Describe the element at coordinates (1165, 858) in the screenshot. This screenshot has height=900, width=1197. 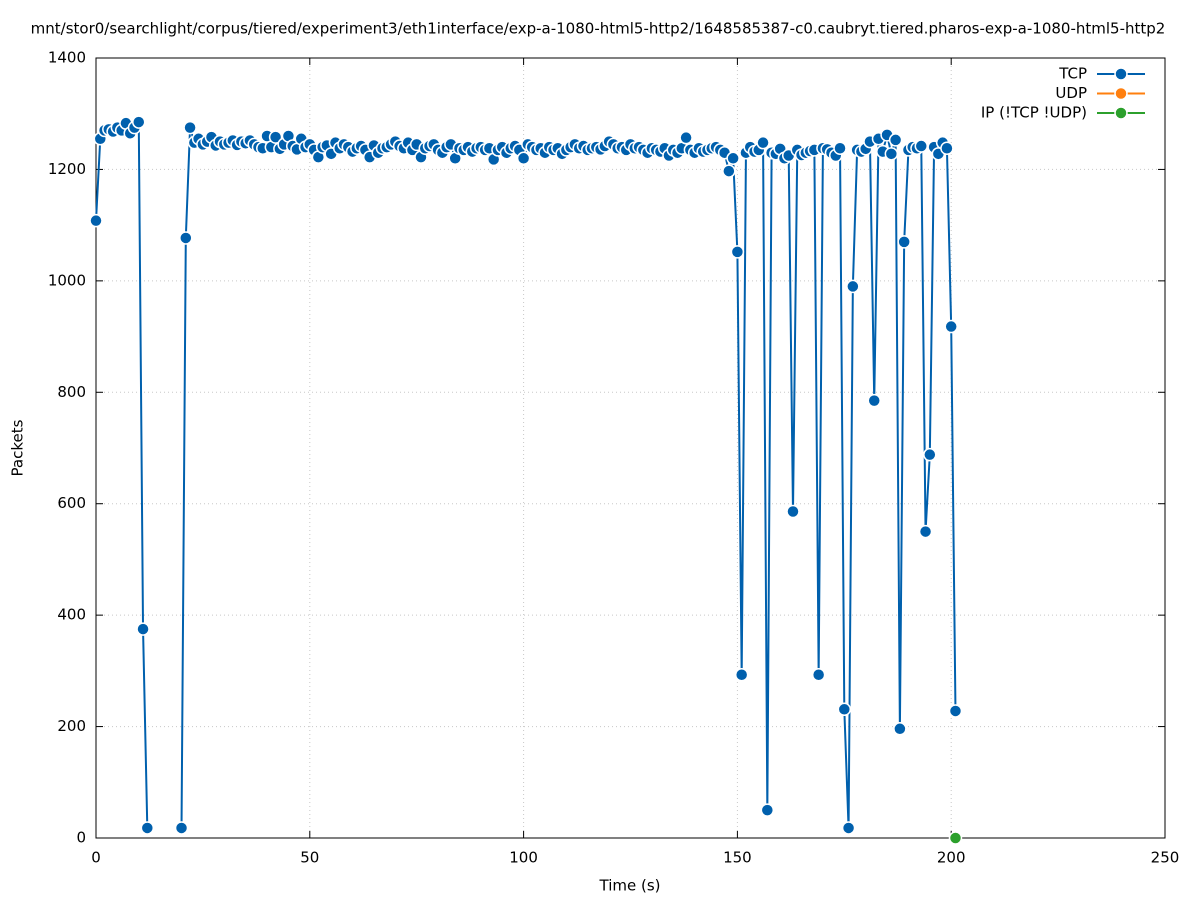
I see `x-tick-label: 250` at that location.